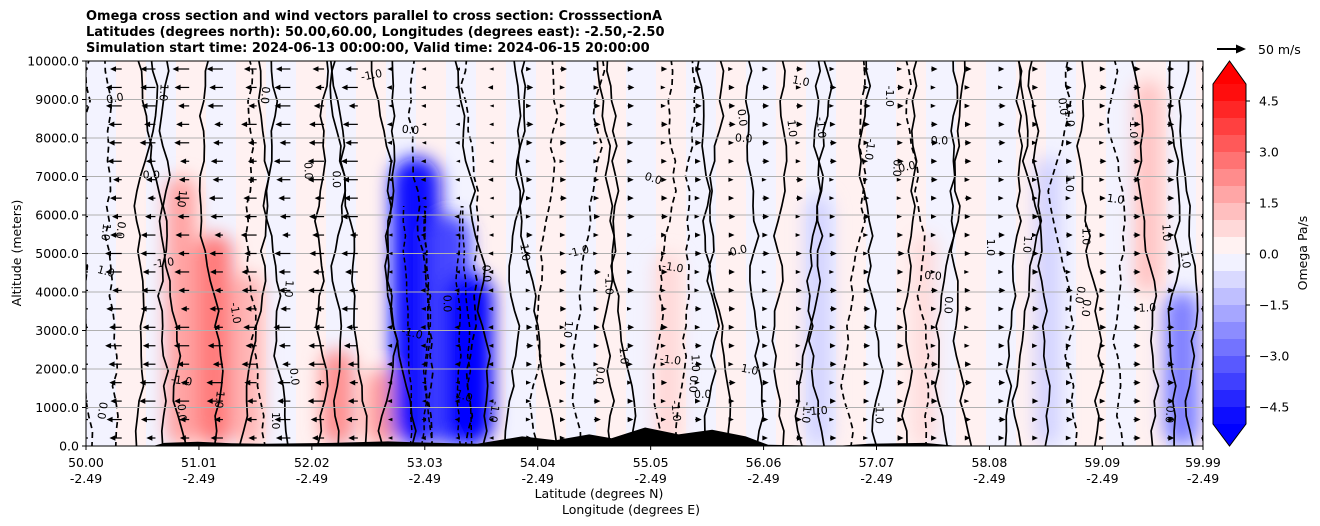 The image size is (1320, 526). What do you see at coordinates (764, 462) in the screenshot?
I see `x-tick-label-lat-6: 56.06` at bounding box center [764, 462].